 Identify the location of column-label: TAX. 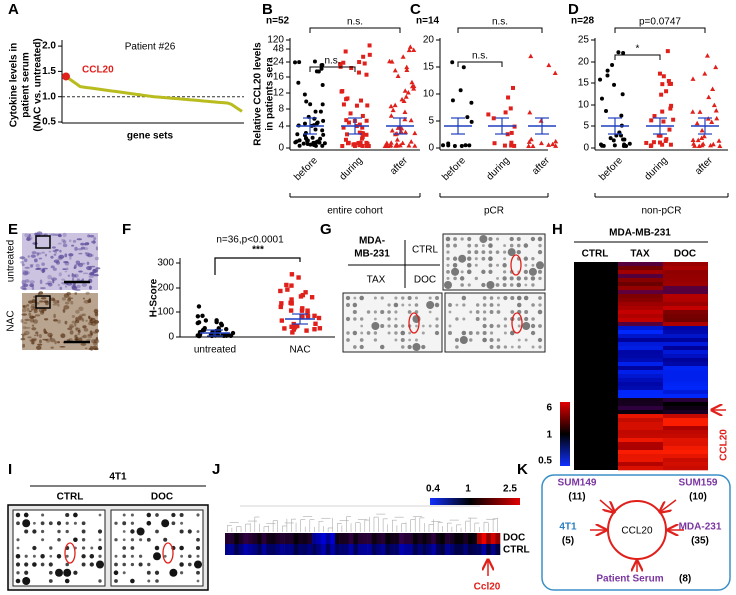
(640, 254).